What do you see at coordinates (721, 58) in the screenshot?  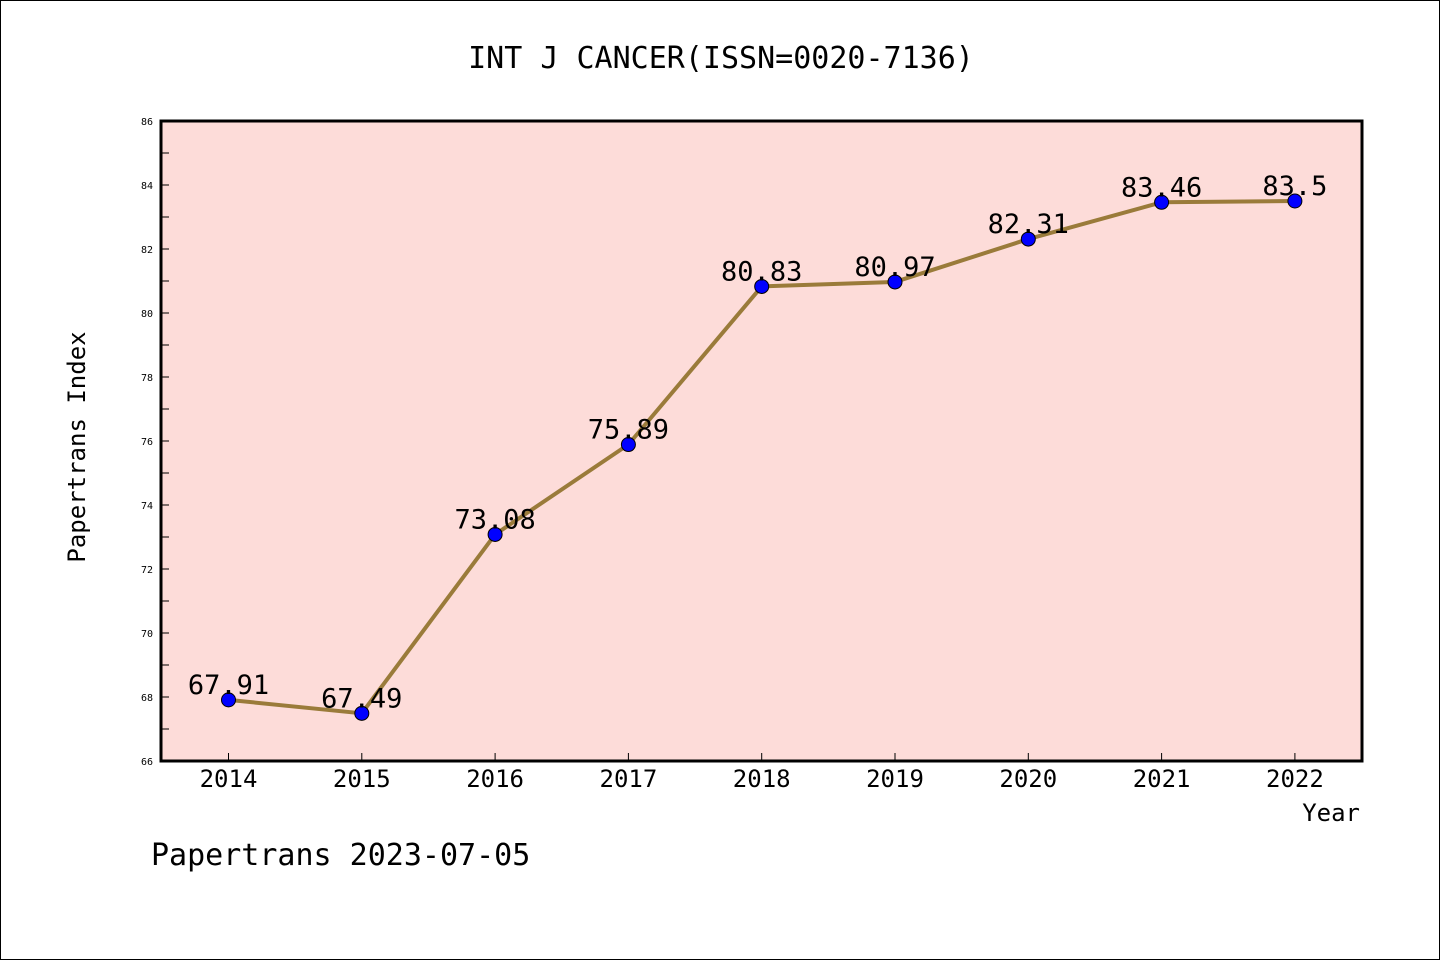 I see `chart-title: INT J CANCER(ISSN=0020-7136)` at bounding box center [721, 58].